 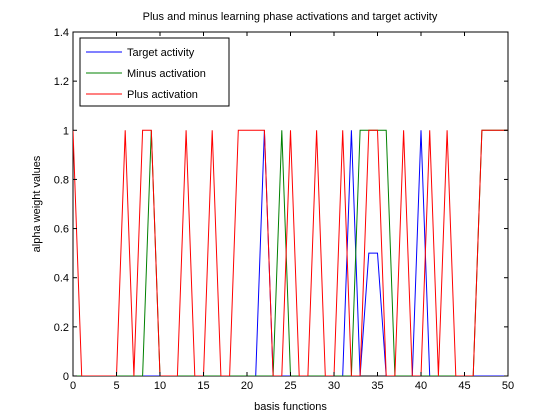 What do you see at coordinates (61, 33) in the screenshot?
I see `y-tick-label: 1.4` at bounding box center [61, 33].